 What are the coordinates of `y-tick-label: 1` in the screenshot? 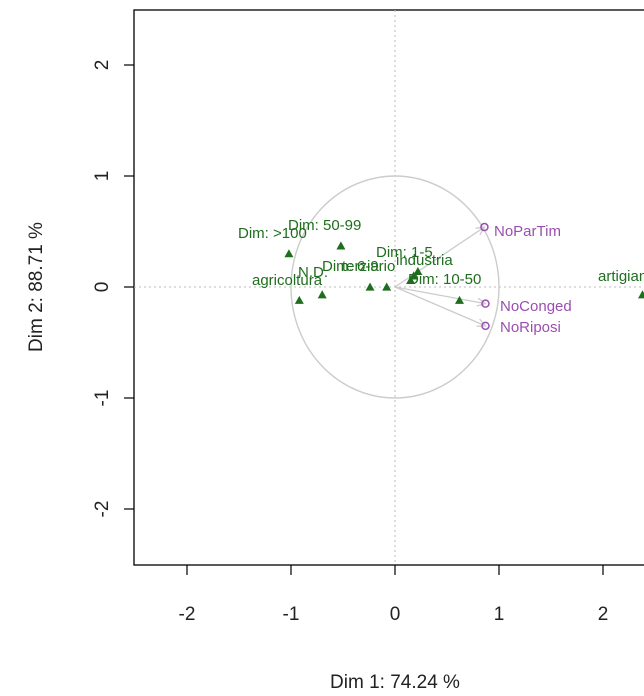 It's located at (102, 176).